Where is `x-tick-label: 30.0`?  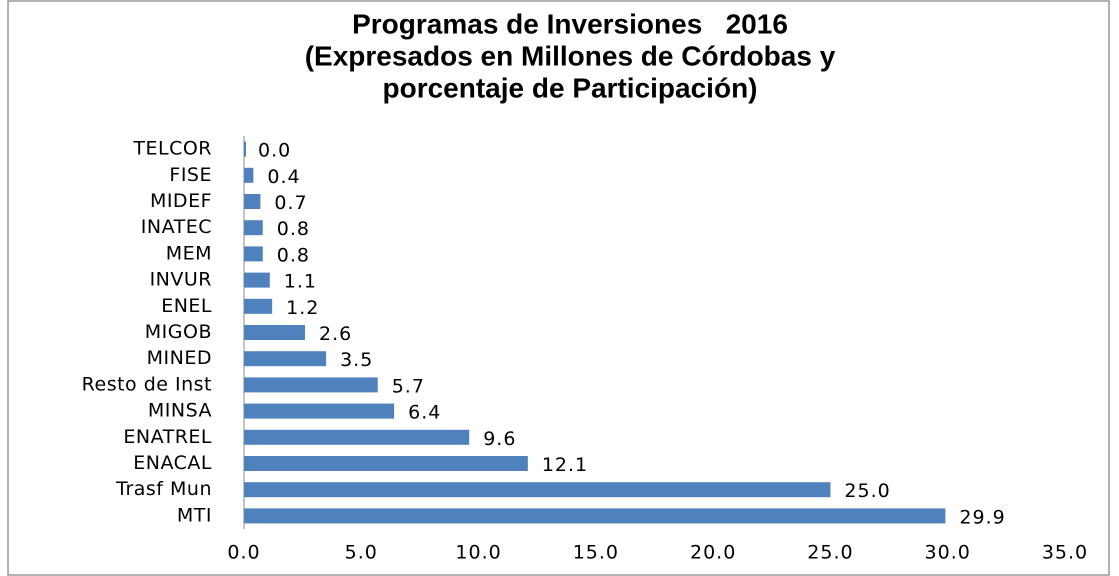 x-tick-label: 30.0 is located at coordinates (948, 553).